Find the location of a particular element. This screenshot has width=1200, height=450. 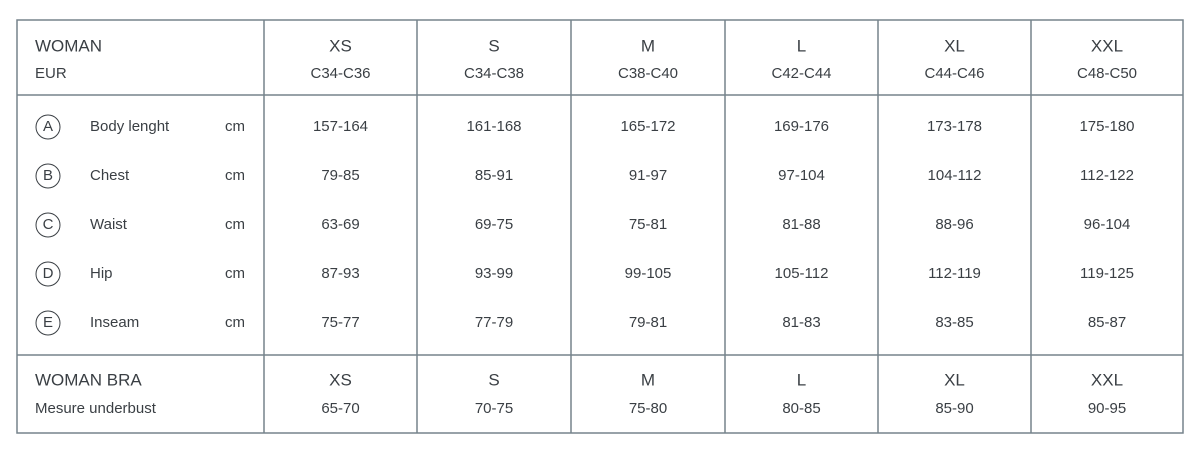

measure-value: 63-69 is located at coordinates (340, 224).